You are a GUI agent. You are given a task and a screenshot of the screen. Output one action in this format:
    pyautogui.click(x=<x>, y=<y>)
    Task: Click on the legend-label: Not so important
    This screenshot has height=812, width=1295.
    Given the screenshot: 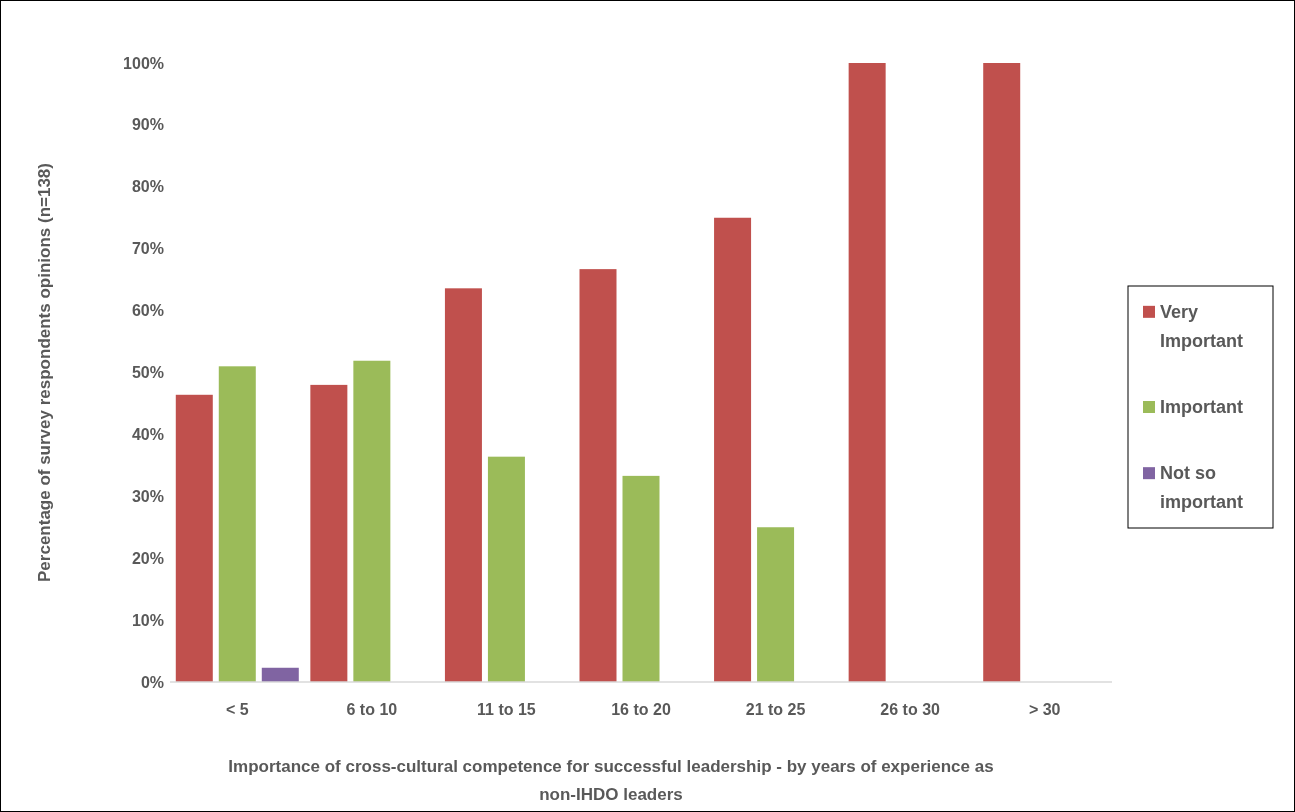 What is the action you would take?
    pyautogui.click(x=1201, y=488)
    